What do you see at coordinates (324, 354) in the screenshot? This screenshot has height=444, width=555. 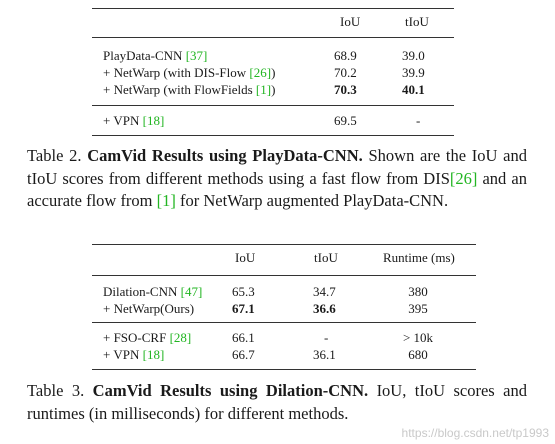 I see `tiou-value: 36.1` at bounding box center [324, 354].